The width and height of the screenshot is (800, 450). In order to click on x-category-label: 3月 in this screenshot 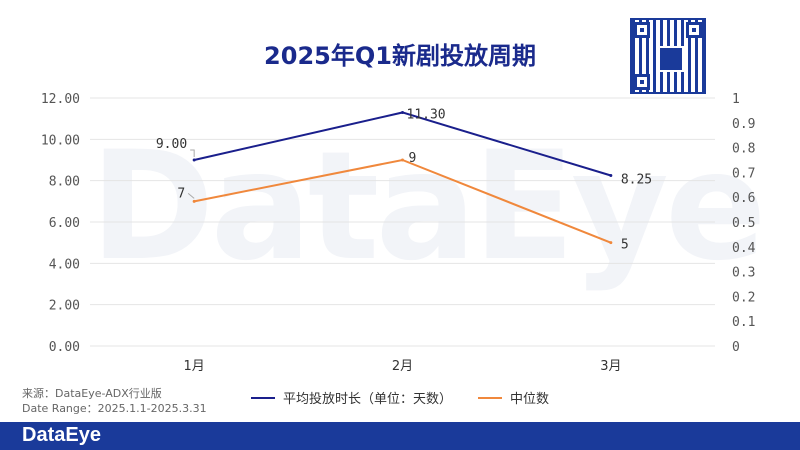, I will do `click(610, 366)`.